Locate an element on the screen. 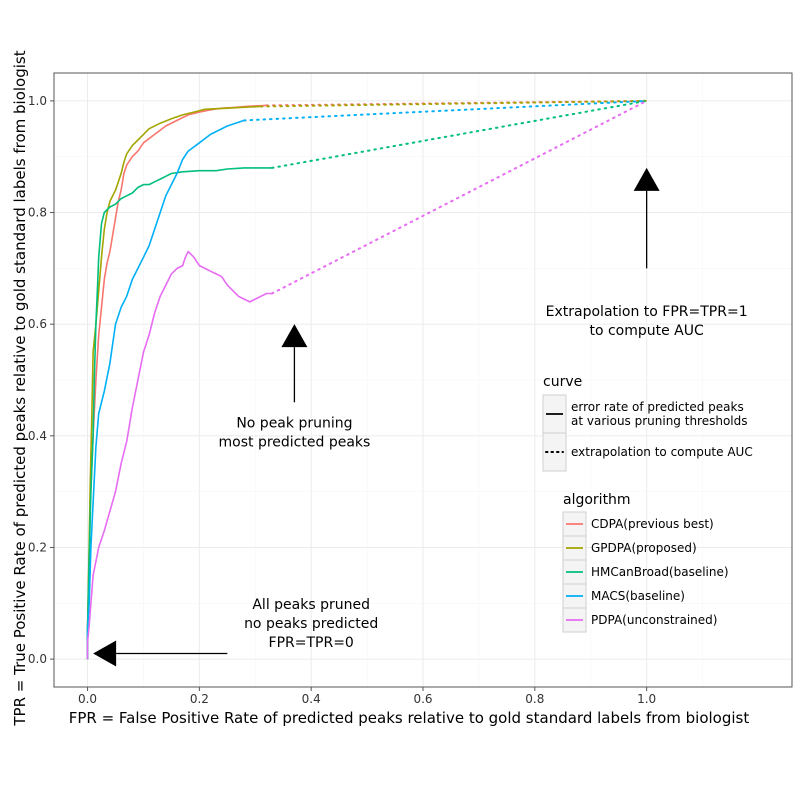  legend-curve-label: error rate of predicted peaks is located at coordinates (657, 407).